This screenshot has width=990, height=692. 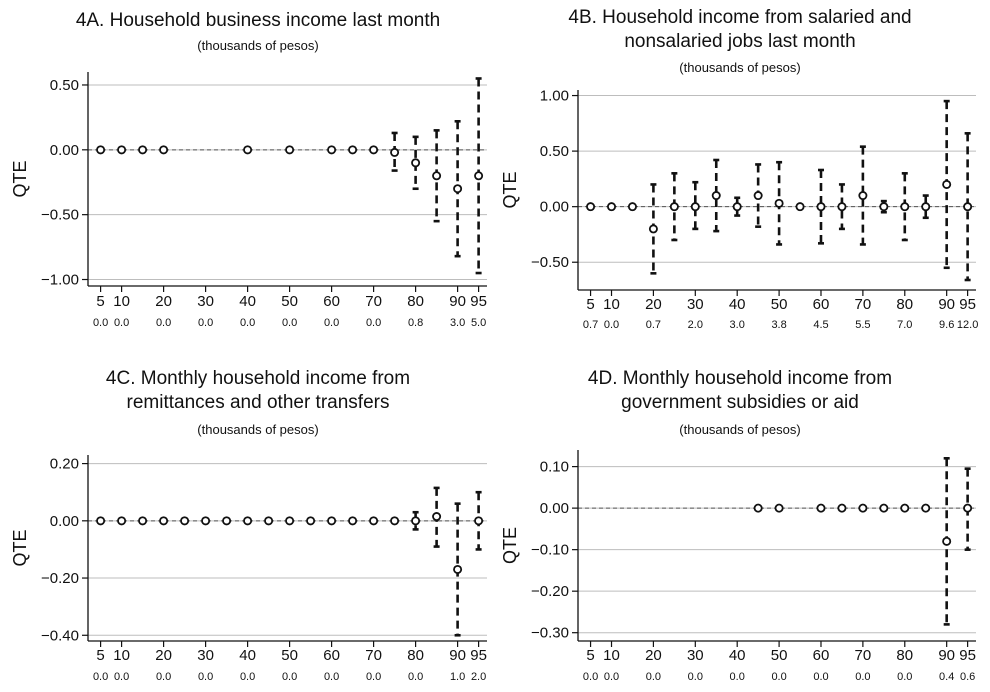 I want to click on panel-title: government subsidies or aid, so click(x=740, y=402).